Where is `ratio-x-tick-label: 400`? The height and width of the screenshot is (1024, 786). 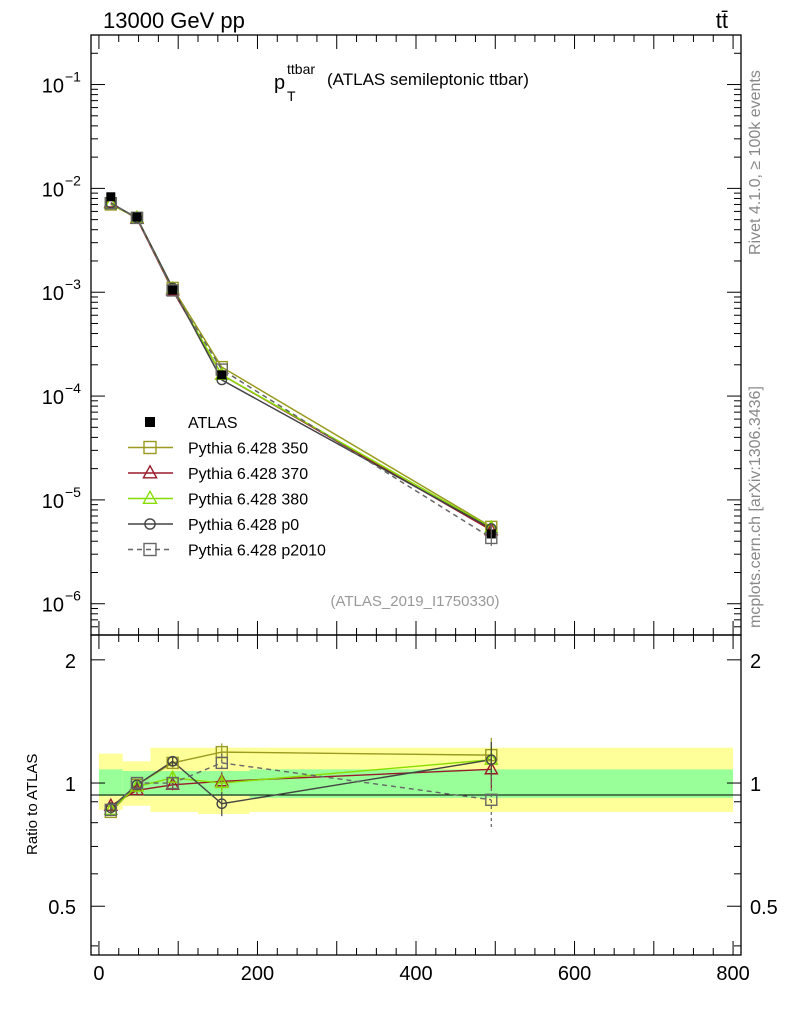 ratio-x-tick-label: 400 is located at coordinates (415, 974).